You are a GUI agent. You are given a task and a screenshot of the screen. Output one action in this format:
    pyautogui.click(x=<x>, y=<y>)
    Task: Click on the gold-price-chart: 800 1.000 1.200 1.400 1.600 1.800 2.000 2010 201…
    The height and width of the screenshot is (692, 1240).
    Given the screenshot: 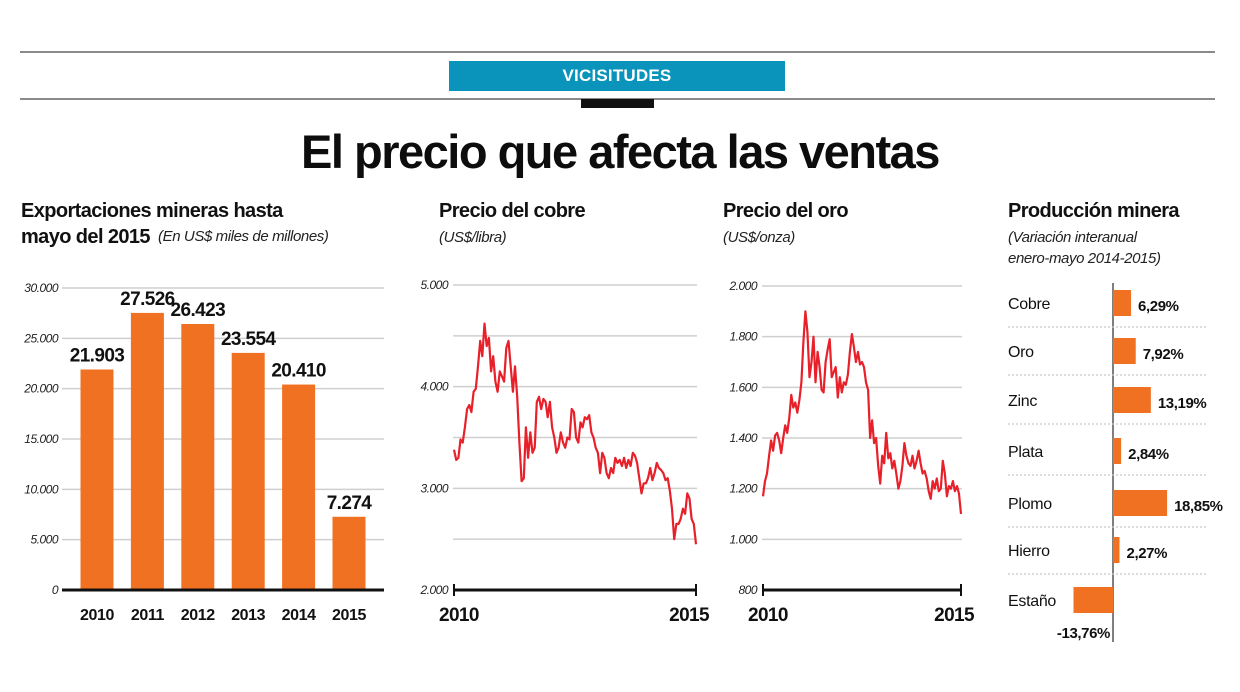 What is the action you would take?
    pyautogui.click(x=851, y=452)
    